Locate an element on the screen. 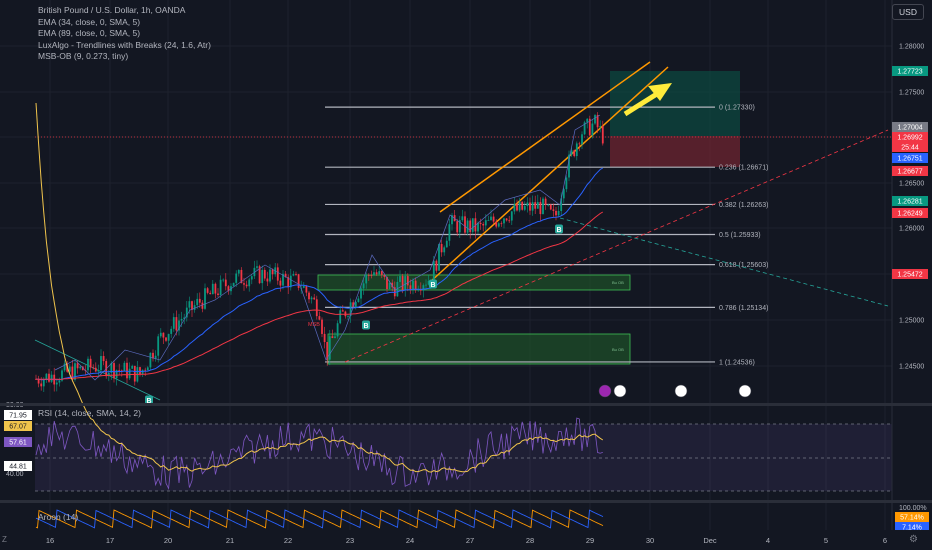 This screenshot has width=932, height=550. time-axis-bg is located at coordinates (466, 540).